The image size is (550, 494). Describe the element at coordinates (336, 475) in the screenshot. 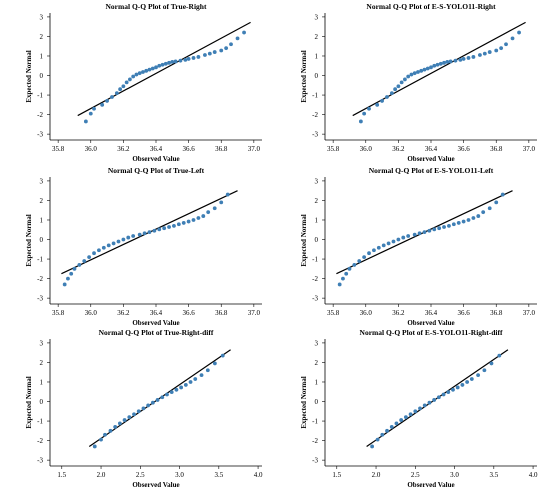

I see `x-tick-label: 1.5` at that location.